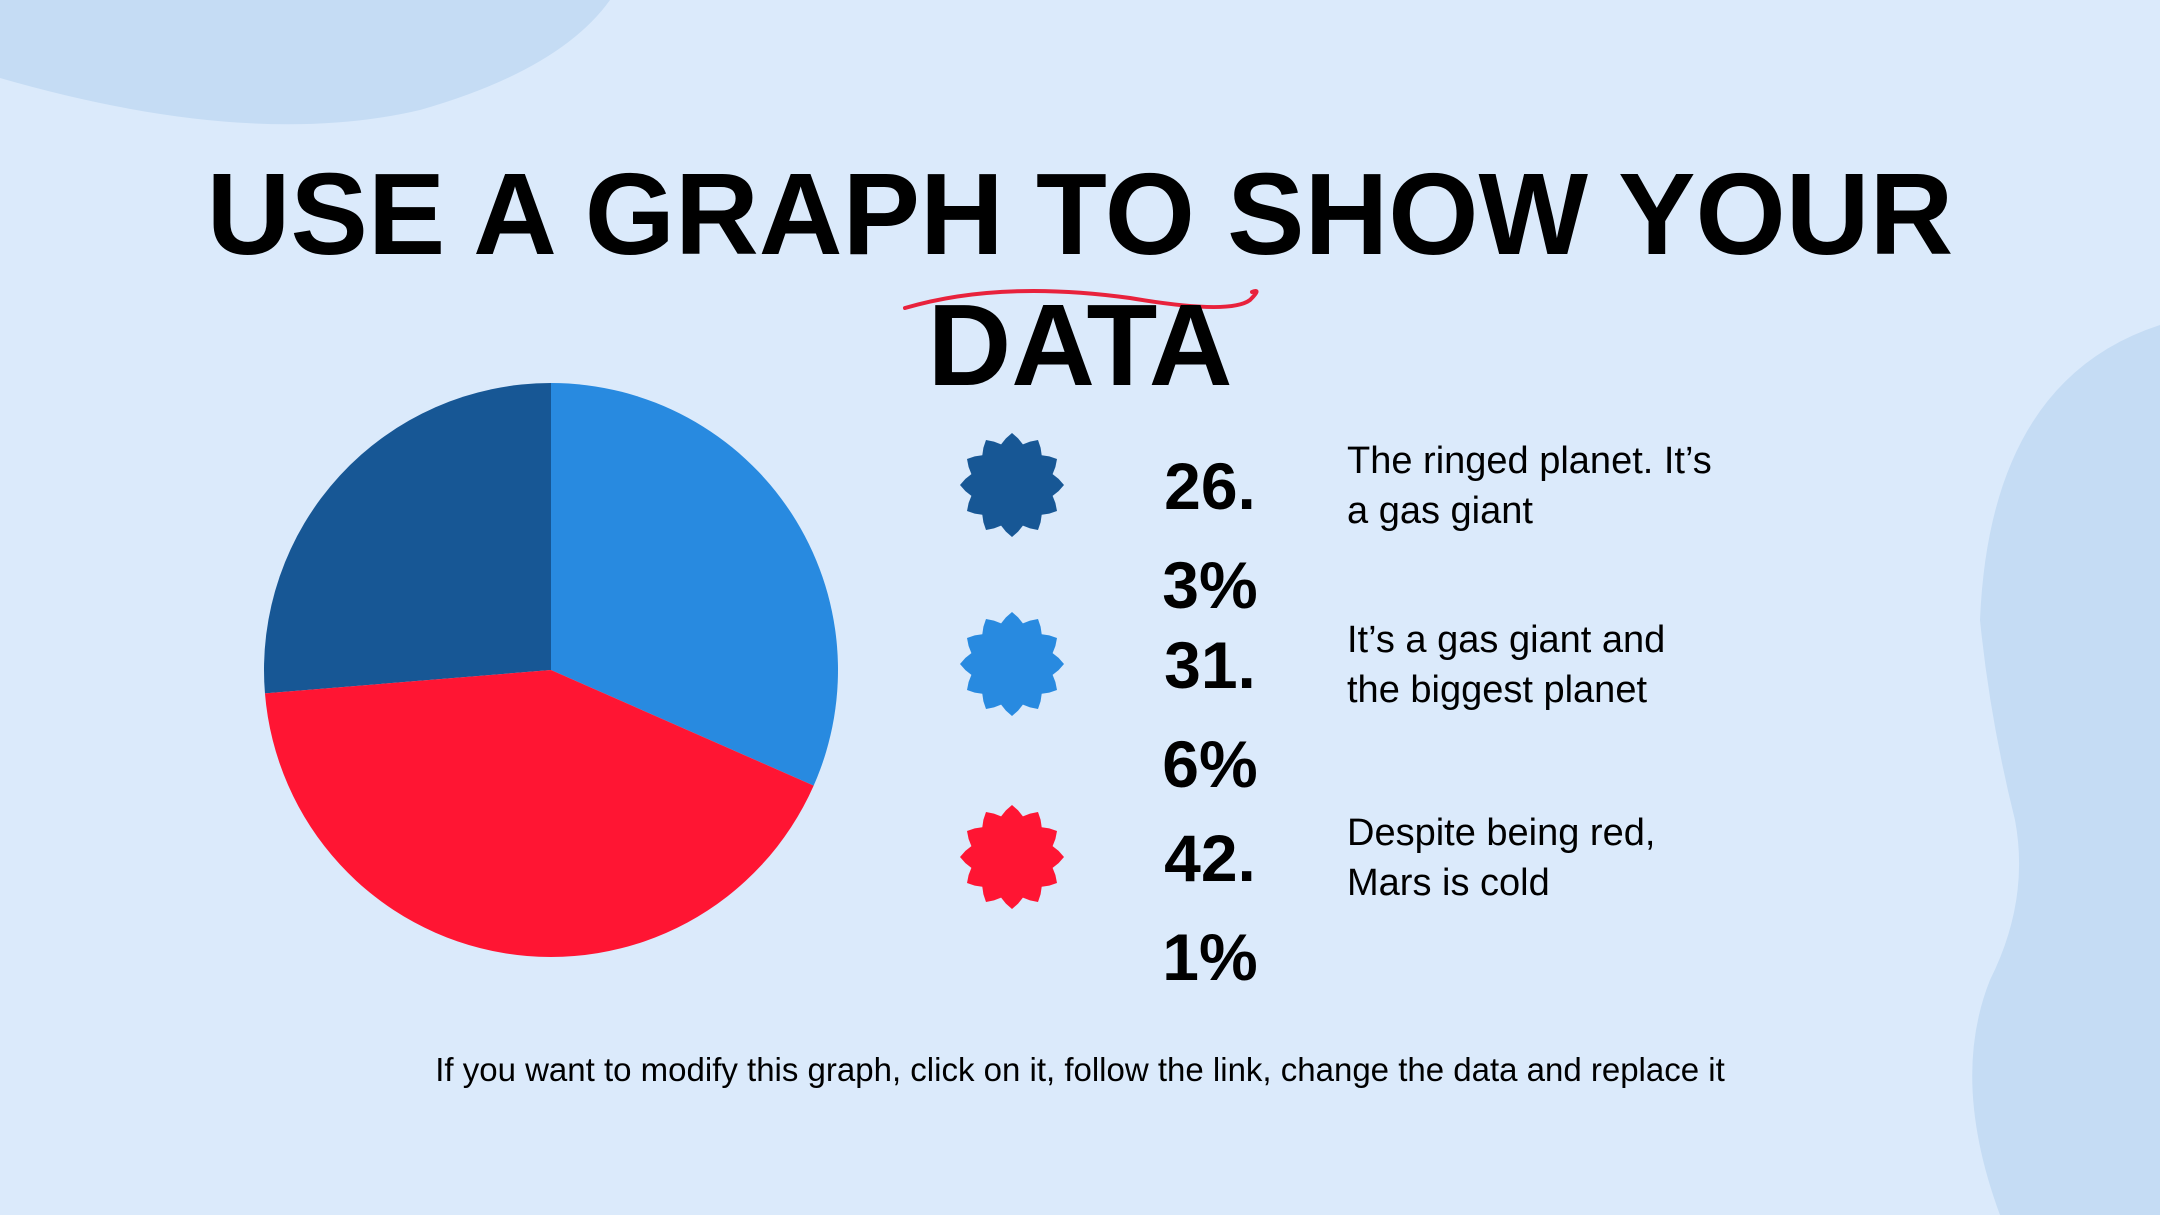  I want to click on legend-label: It’s a gas giant and the biggest planet, so click(1506, 665).